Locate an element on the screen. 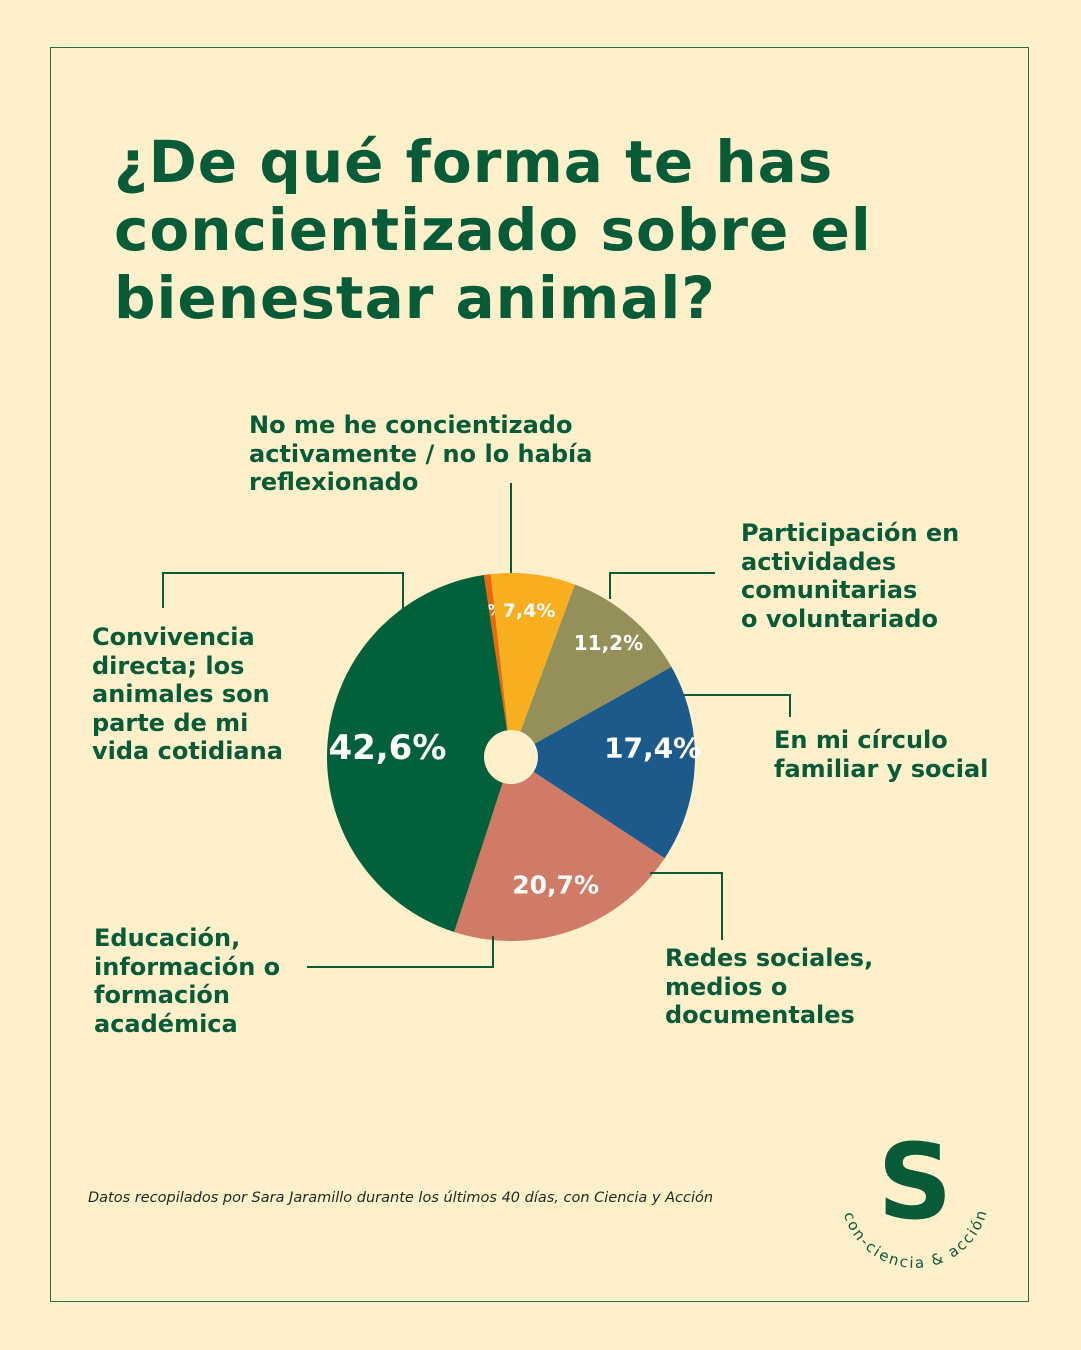 This screenshot has width=1081, height=1350. slice-percent-label: 42,6% is located at coordinates (387, 748).